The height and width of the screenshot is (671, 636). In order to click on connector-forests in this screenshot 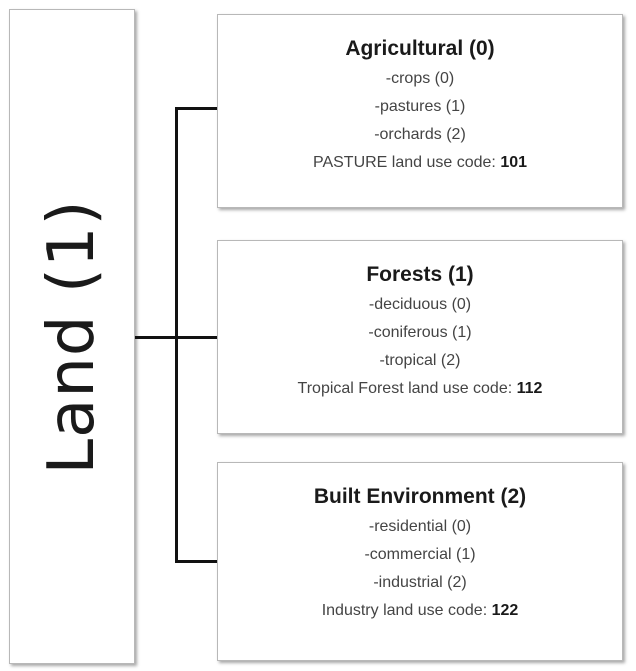, I will do `click(196, 337)`.